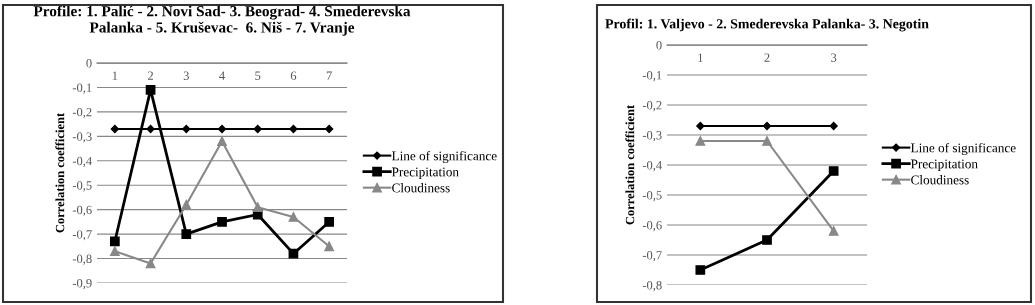 This screenshot has height=305, width=1035. Describe the element at coordinates (329, 75) in the screenshot. I see `x-tick-label: 7` at that location.